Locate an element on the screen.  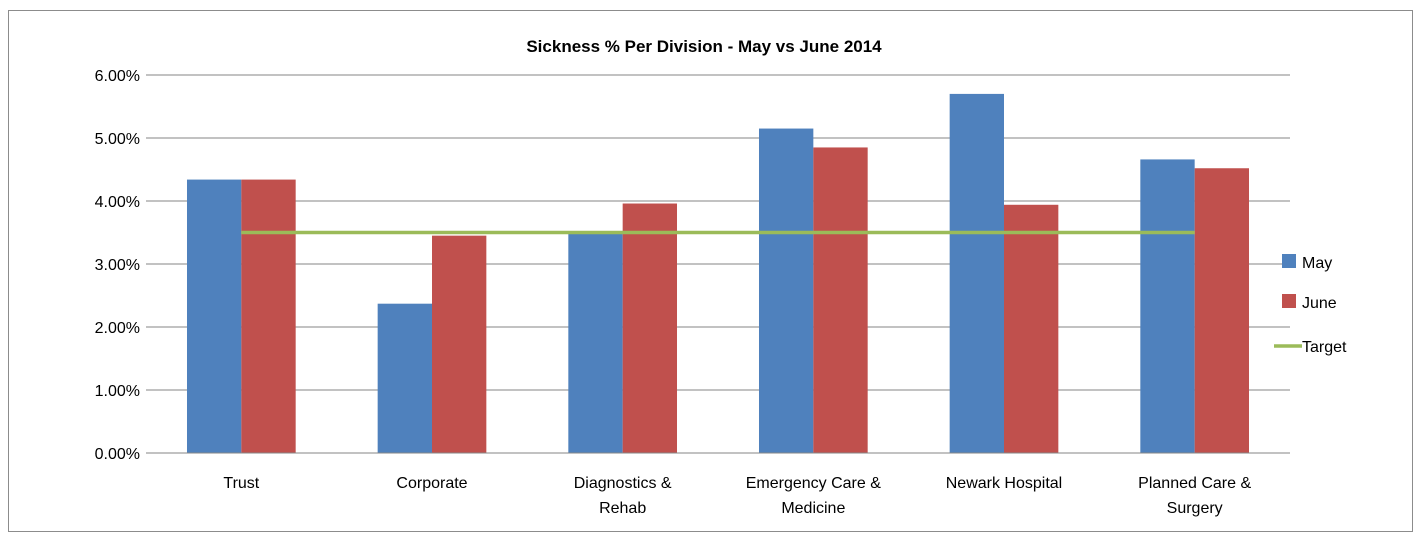
y-tick-label: 5.00% is located at coordinates (117, 139).